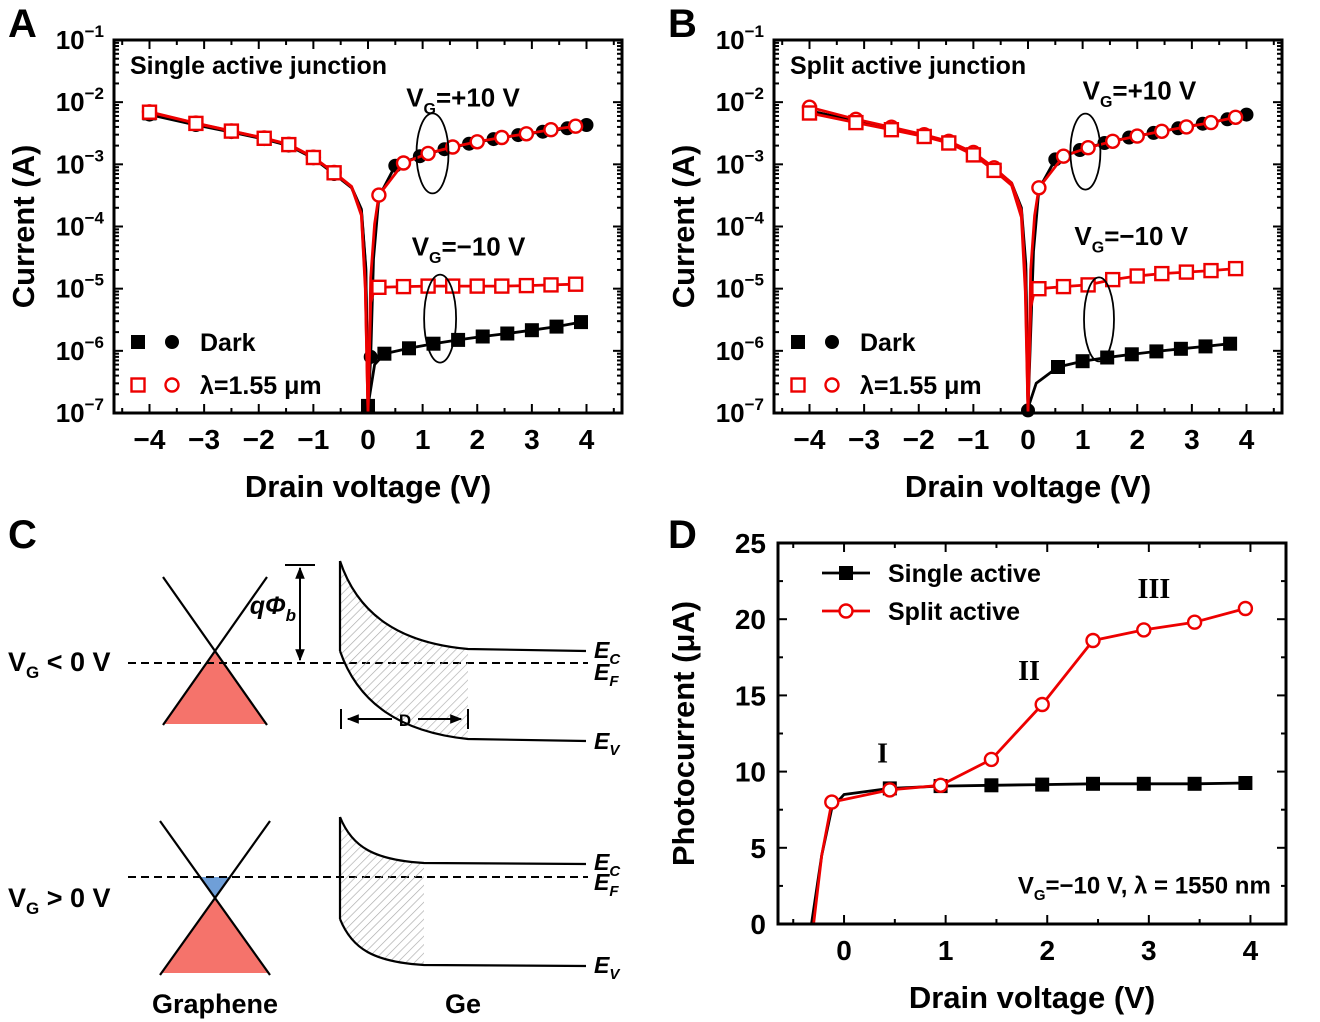 This screenshot has height=1022, width=1320. What do you see at coordinates (1029, 671) in the screenshot?
I see `svg-text: II` at bounding box center [1029, 671].